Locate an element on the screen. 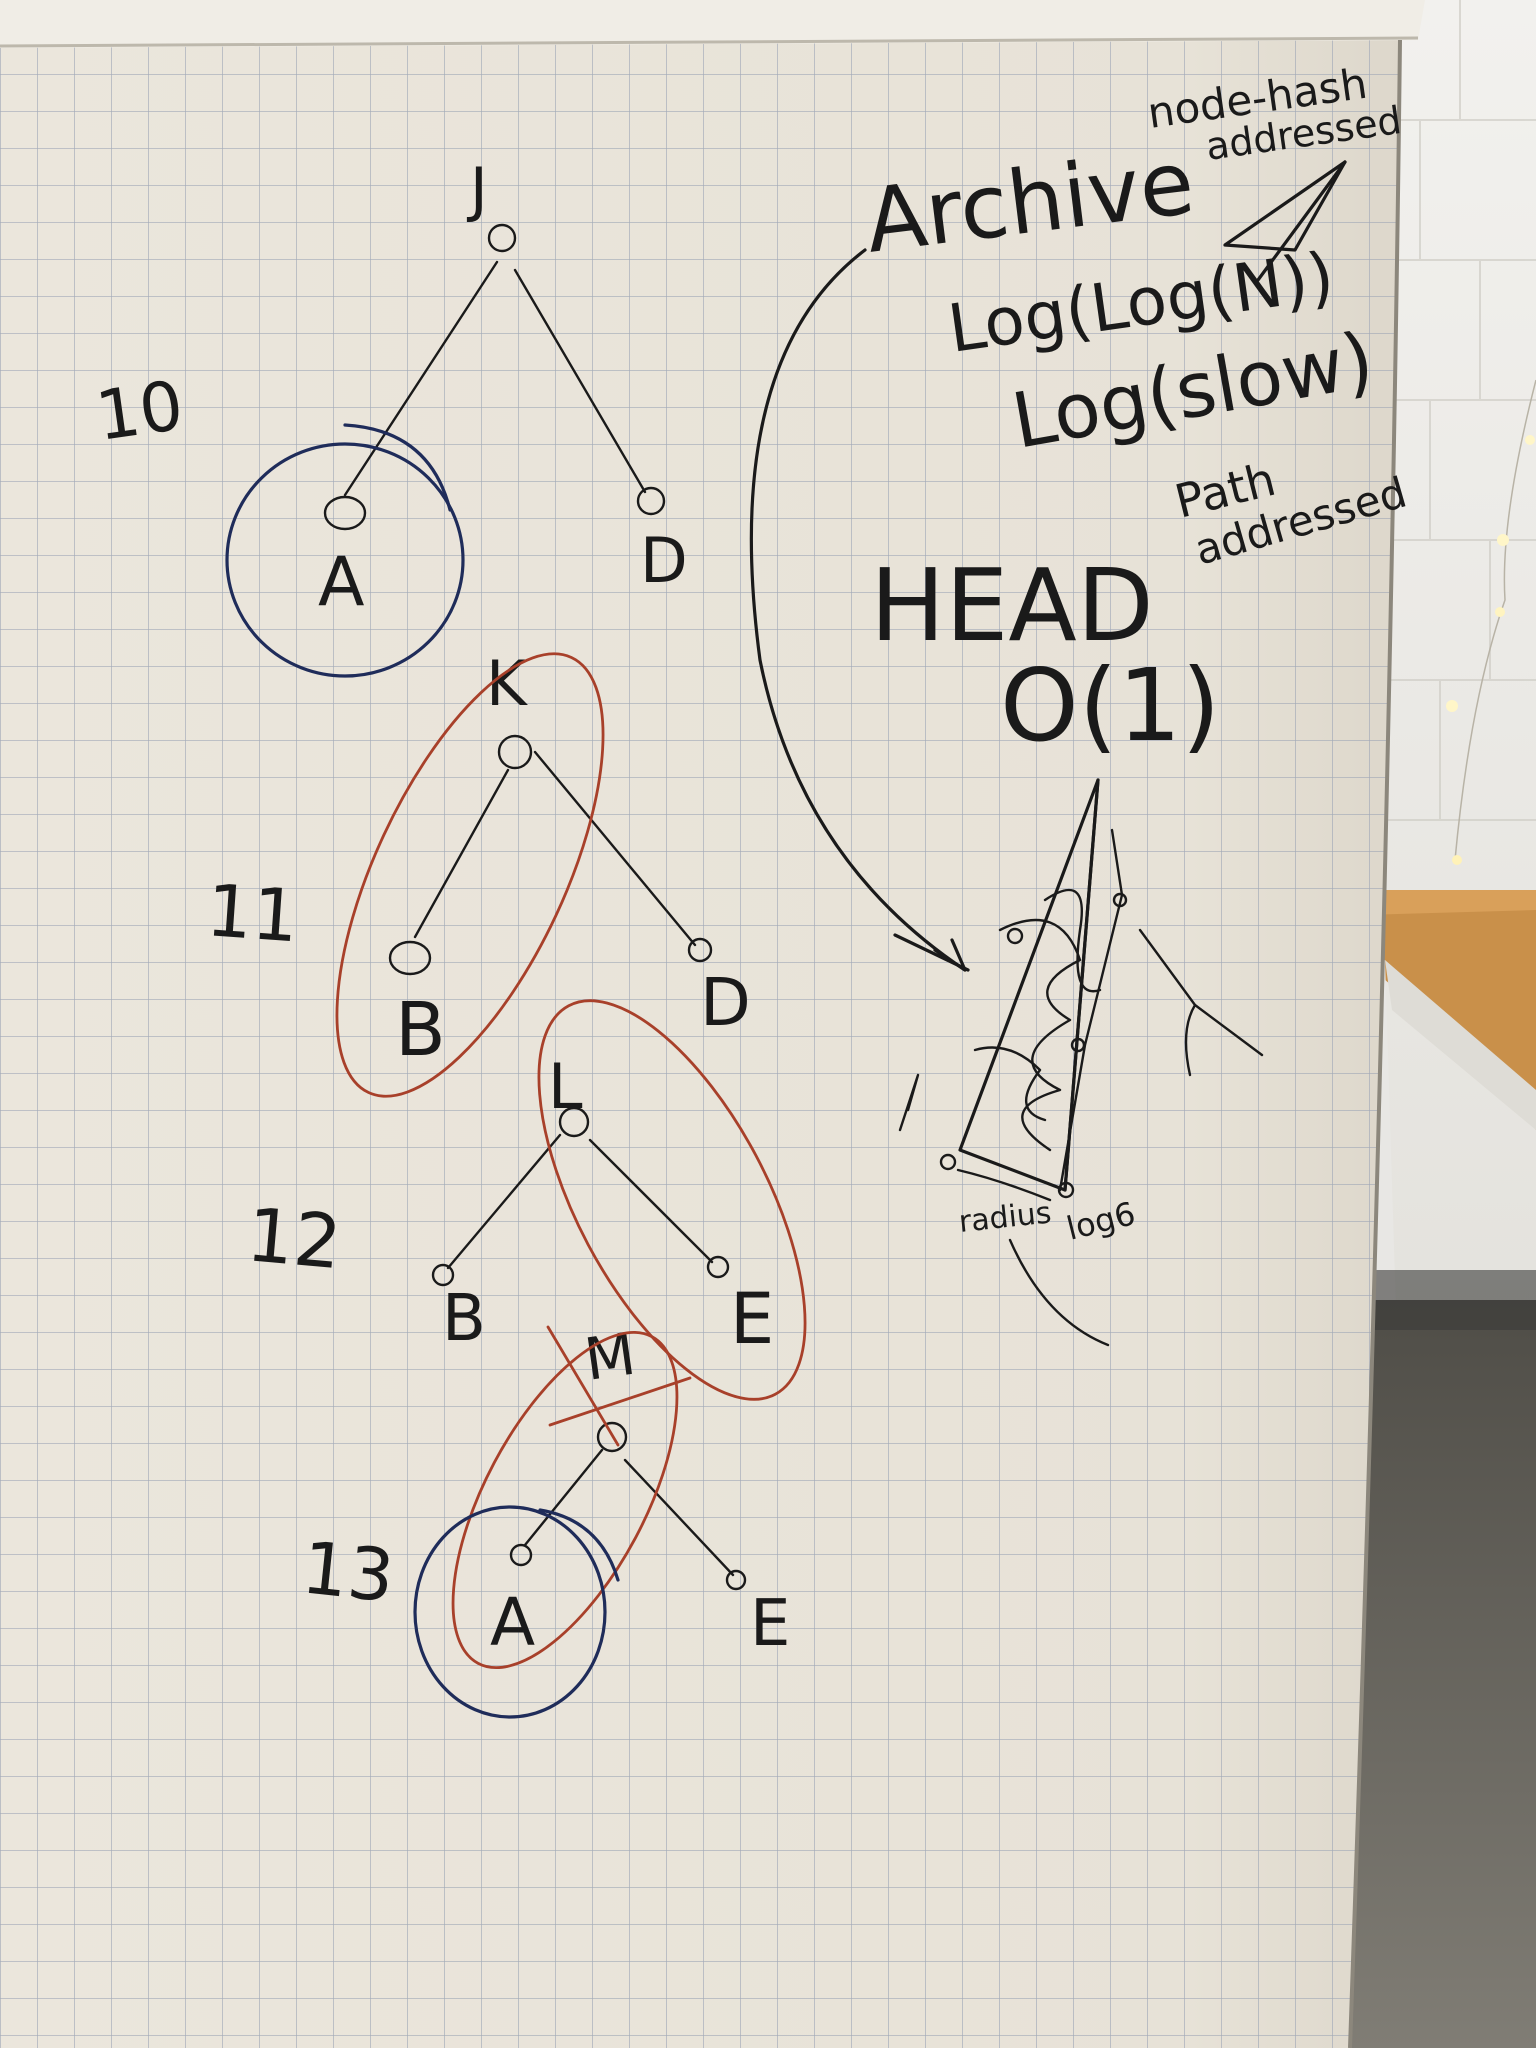 This screenshot has height=2048, width=1536. tree-13-right-label: E is located at coordinates (770, 1624).